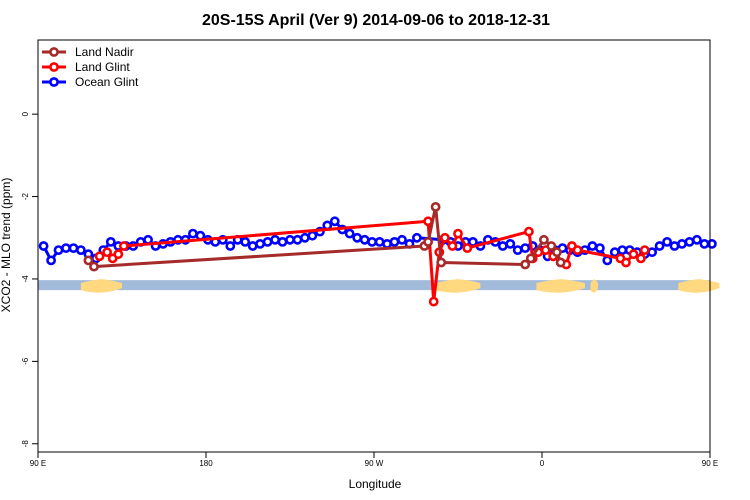 The width and height of the screenshot is (750, 500). I want to click on x-axis-label: Longitude, so click(375, 484).